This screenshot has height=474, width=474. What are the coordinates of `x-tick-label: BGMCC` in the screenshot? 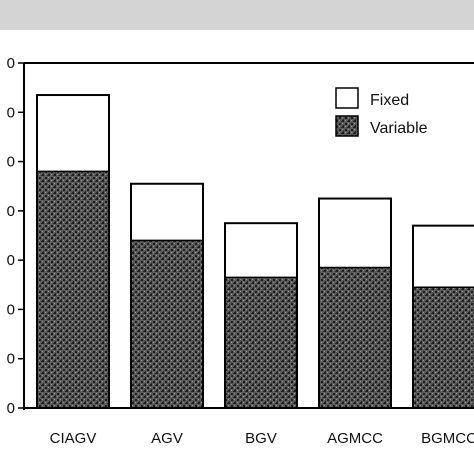 It's located at (447, 438).